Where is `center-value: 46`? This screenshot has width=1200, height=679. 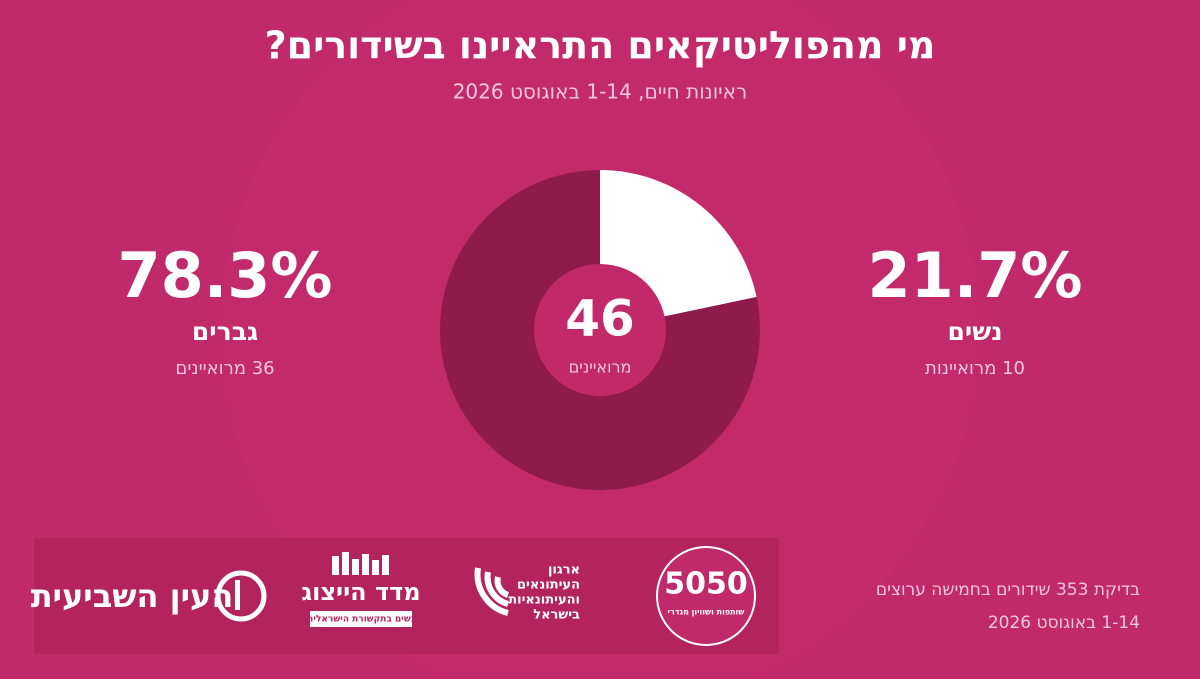
center-value: 46 is located at coordinates (600, 319).